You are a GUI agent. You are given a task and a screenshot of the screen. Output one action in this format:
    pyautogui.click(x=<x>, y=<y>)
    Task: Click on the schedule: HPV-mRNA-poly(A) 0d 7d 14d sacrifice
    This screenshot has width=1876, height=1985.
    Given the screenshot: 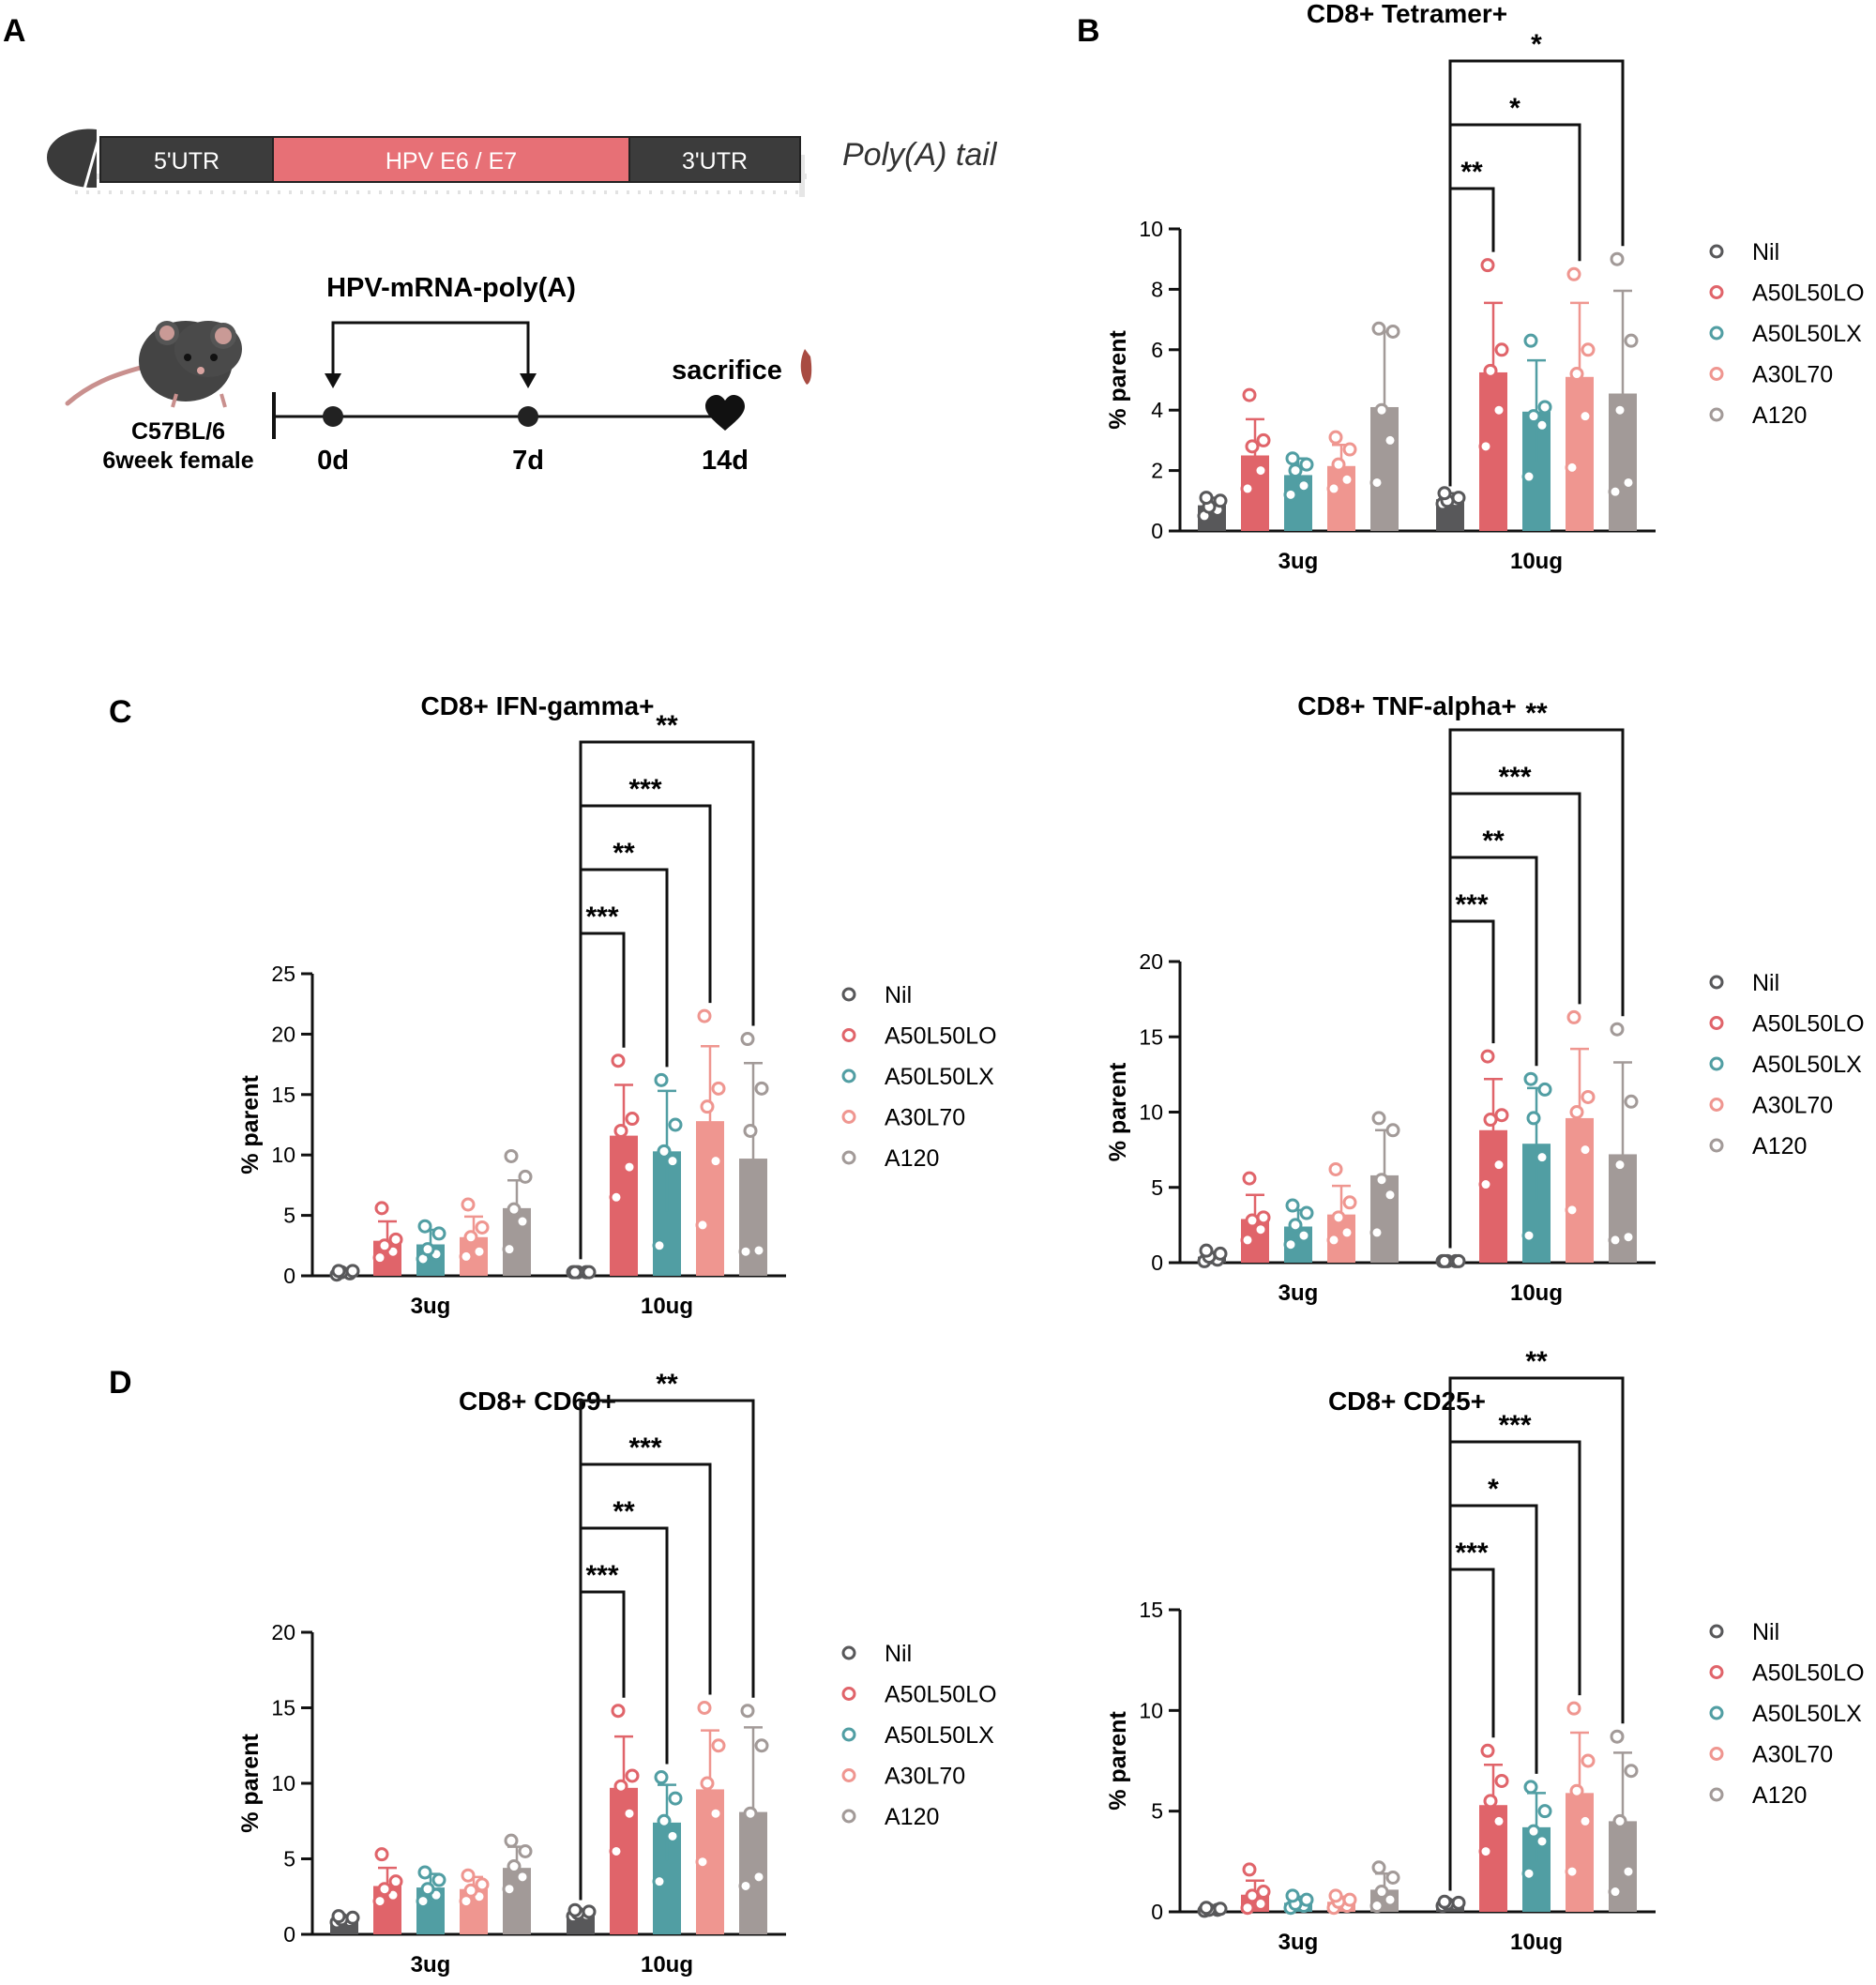 What is the action you would take?
    pyautogui.click(x=438, y=374)
    